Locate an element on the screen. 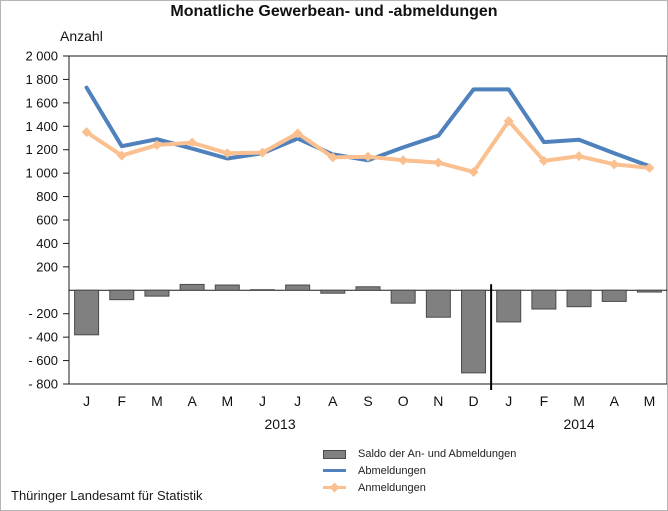 This screenshot has width=668, height=511. y-tick-label: - 200 is located at coordinates (43, 313).